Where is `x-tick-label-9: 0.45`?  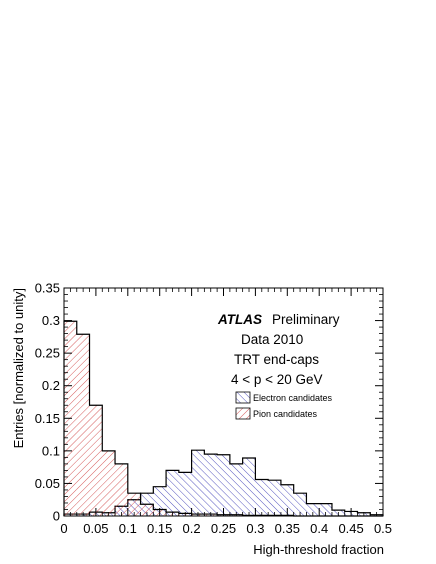 x-tick-label-9: 0.45 is located at coordinates (350, 528).